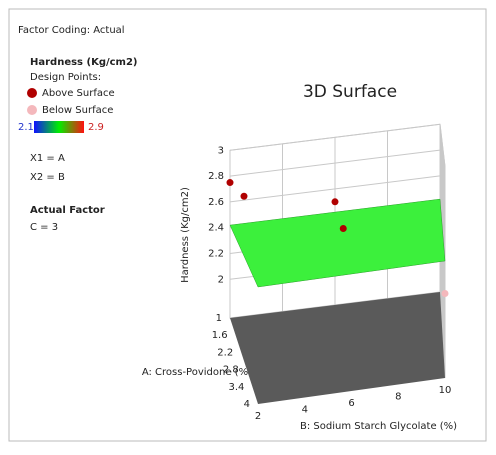 The height and width of the screenshot is (455, 496). I want to click on z-tick-label: 2, so click(221, 279).